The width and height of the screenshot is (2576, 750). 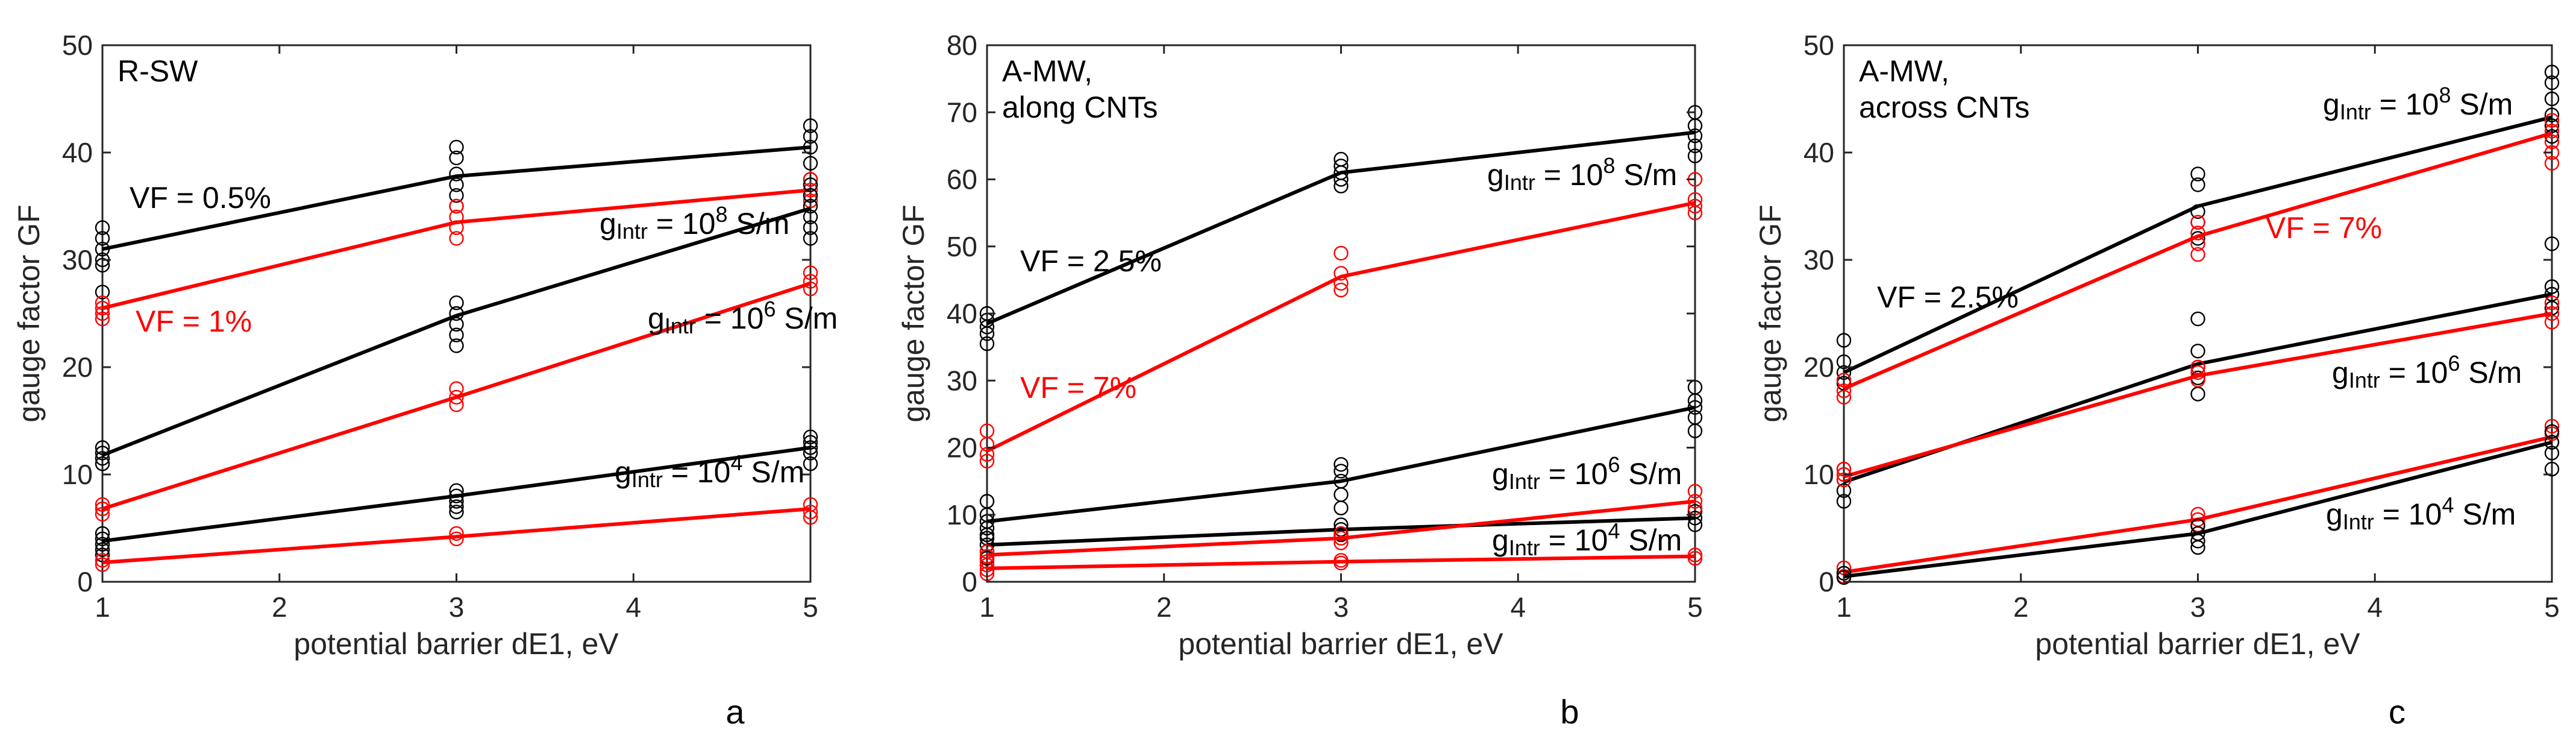 I want to click on x-tick-label-a-4: 5, so click(x=810, y=607).